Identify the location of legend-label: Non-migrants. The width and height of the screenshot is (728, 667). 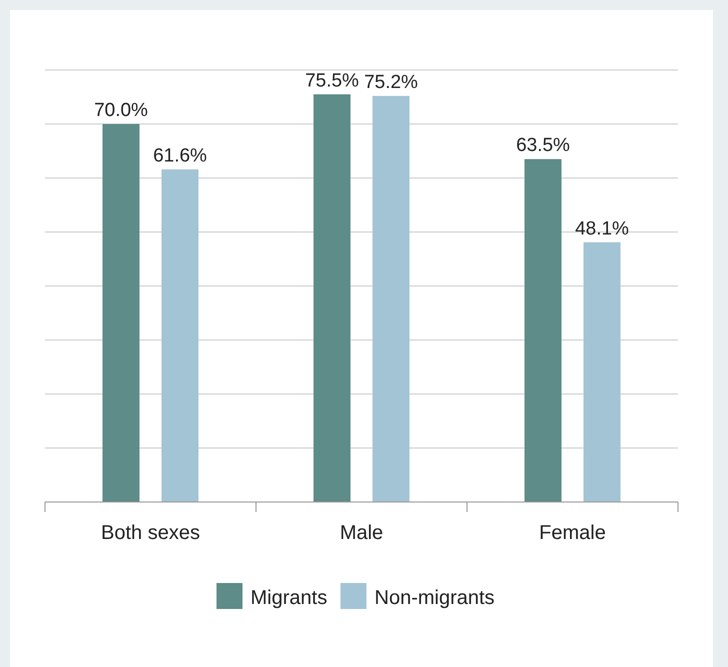
(434, 598).